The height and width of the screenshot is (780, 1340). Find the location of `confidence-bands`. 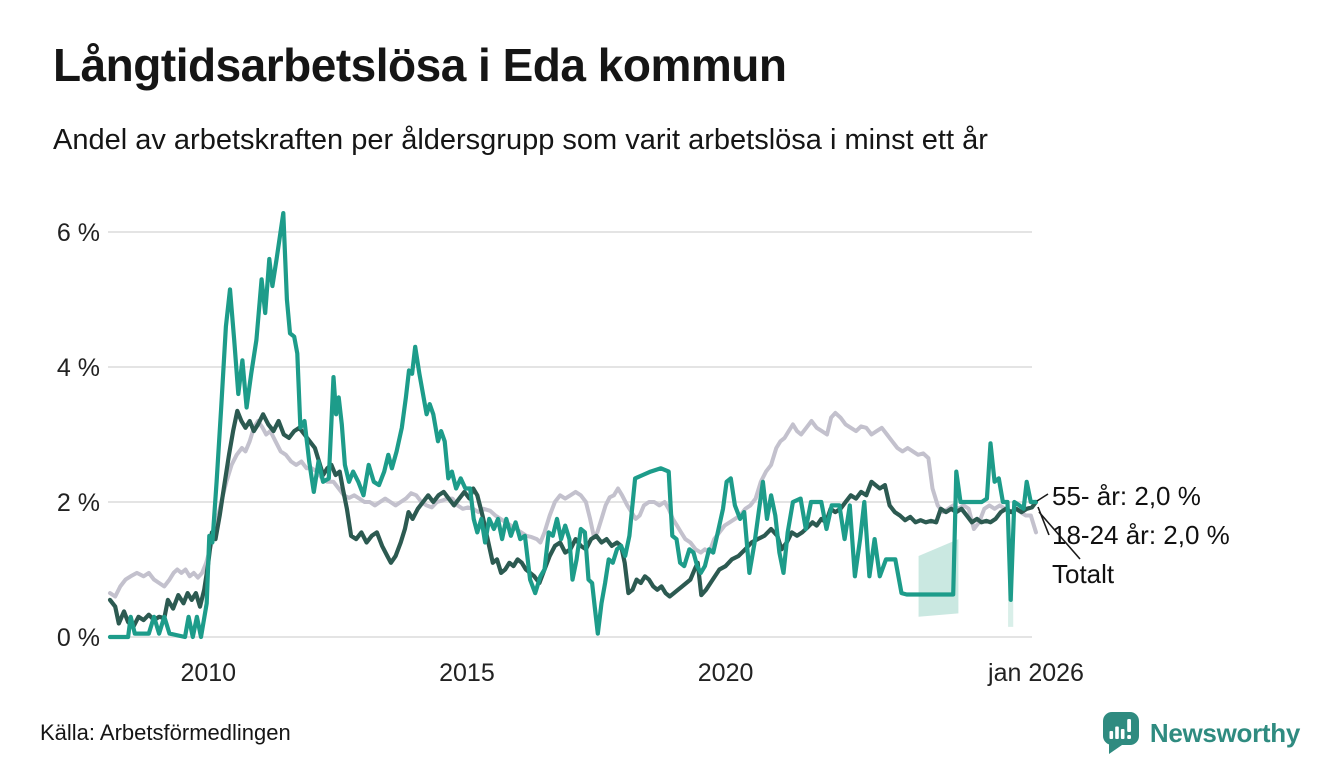

confidence-bands is located at coordinates (966, 583).